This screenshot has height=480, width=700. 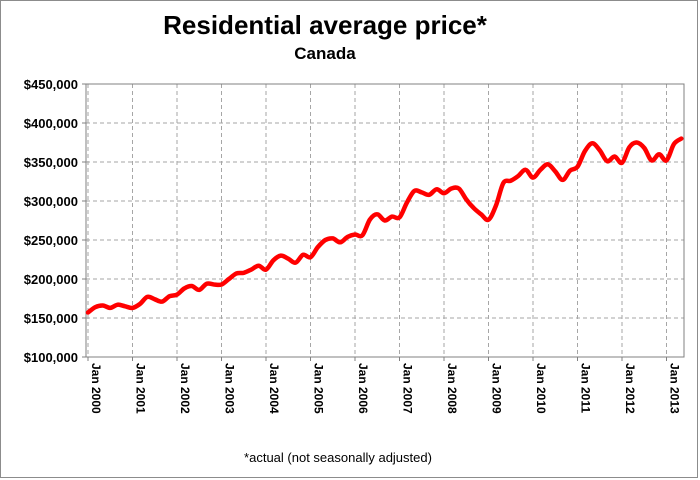 What do you see at coordinates (363, 388) in the screenshot?
I see `x-tick-label: Jan 2006` at bounding box center [363, 388].